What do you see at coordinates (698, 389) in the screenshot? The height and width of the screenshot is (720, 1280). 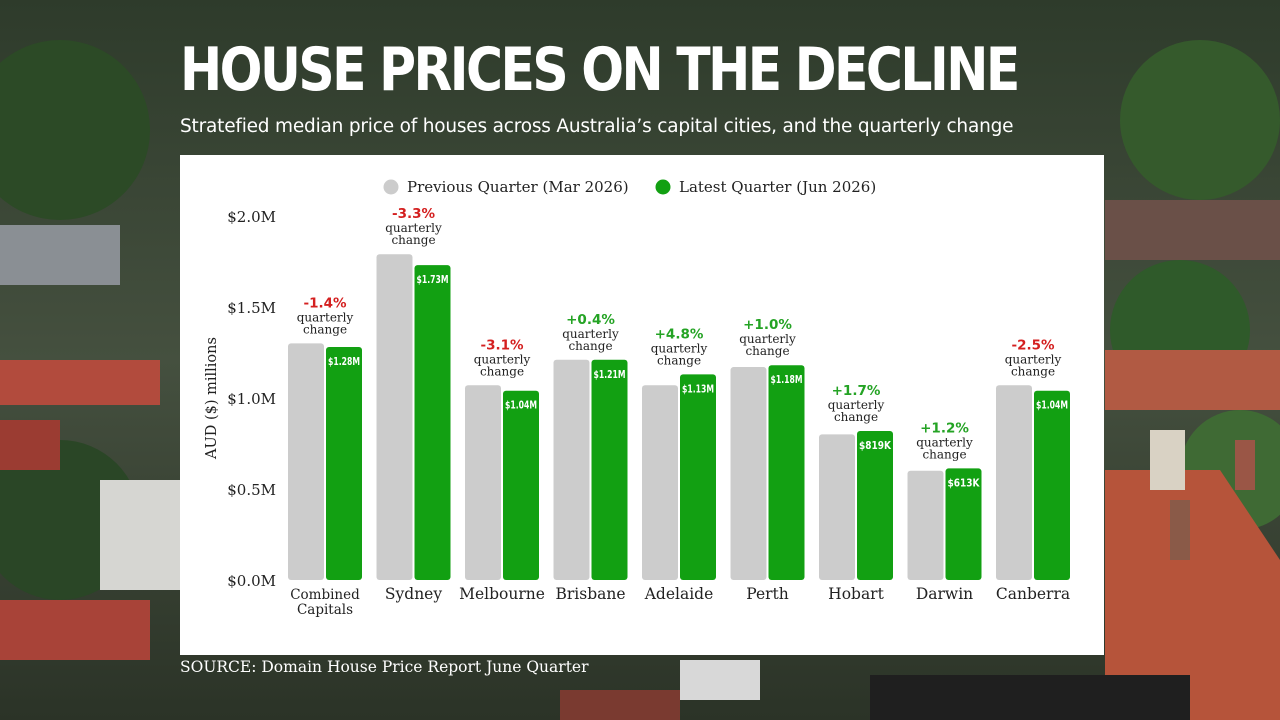 I see `bar-value-label: $1.13M` at bounding box center [698, 389].